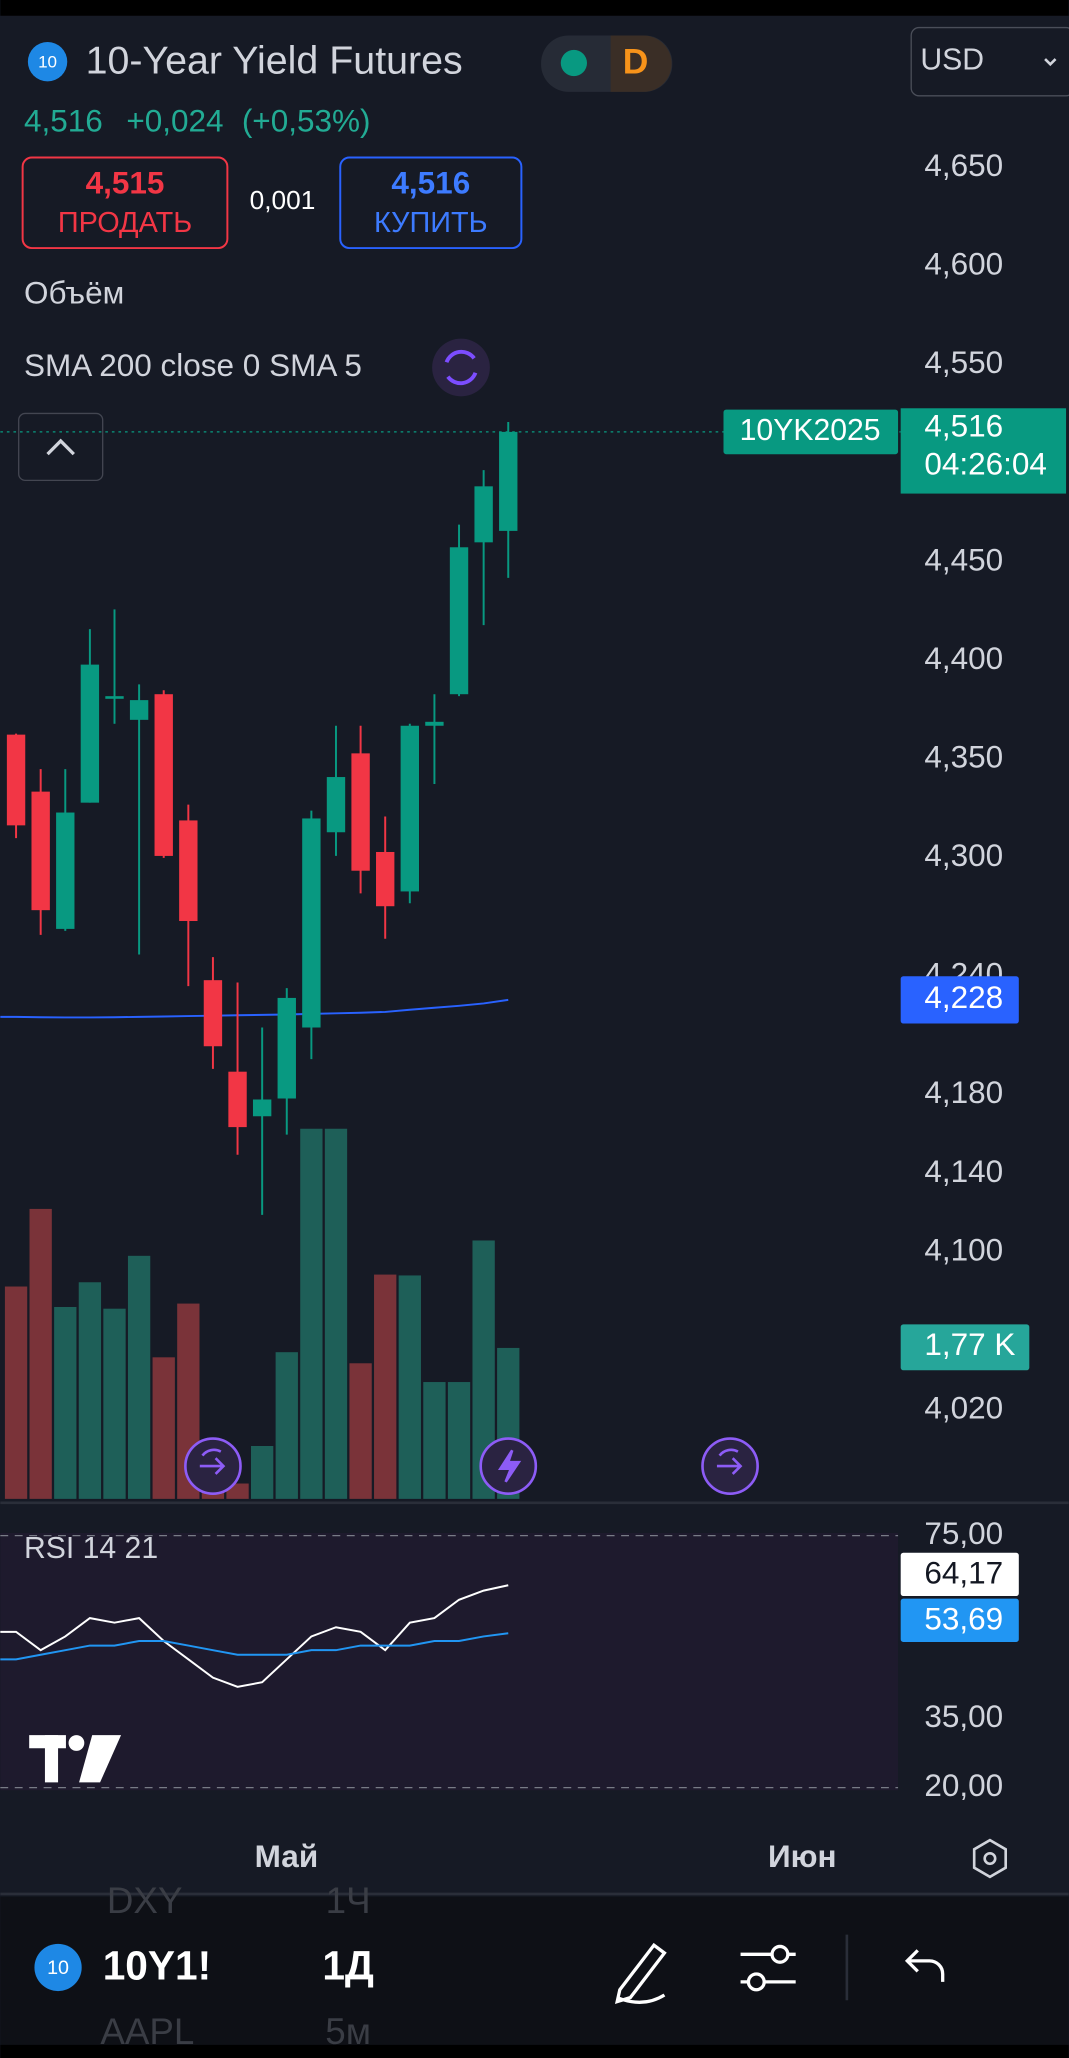 This screenshot has height=2058, width=1069. Describe the element at coordinates (534, 2051) in the screenshot. I see `nav-bar` at that location.